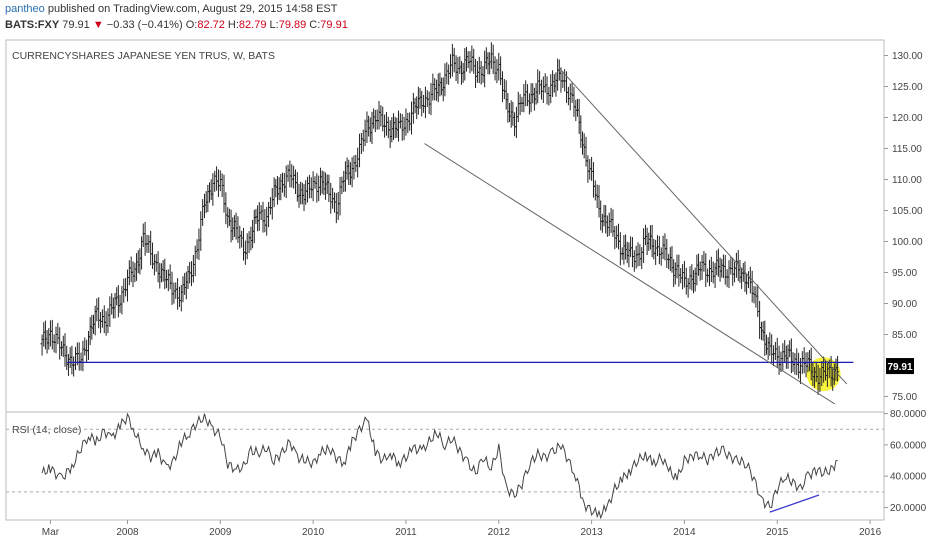 The height and width of the screenshot is (550, 932). What do you see at coordinates (777, 532) in the screenshot?
I see `time-axis-tick-label: 2015` at bounding box center [777, 532].